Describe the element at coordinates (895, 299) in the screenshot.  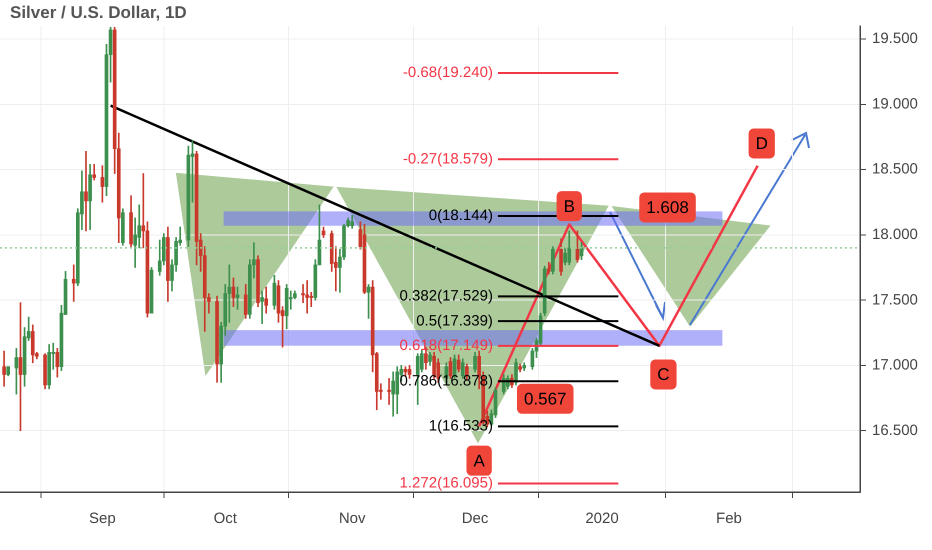
I see `y-tick-label: 17.500` at that location.